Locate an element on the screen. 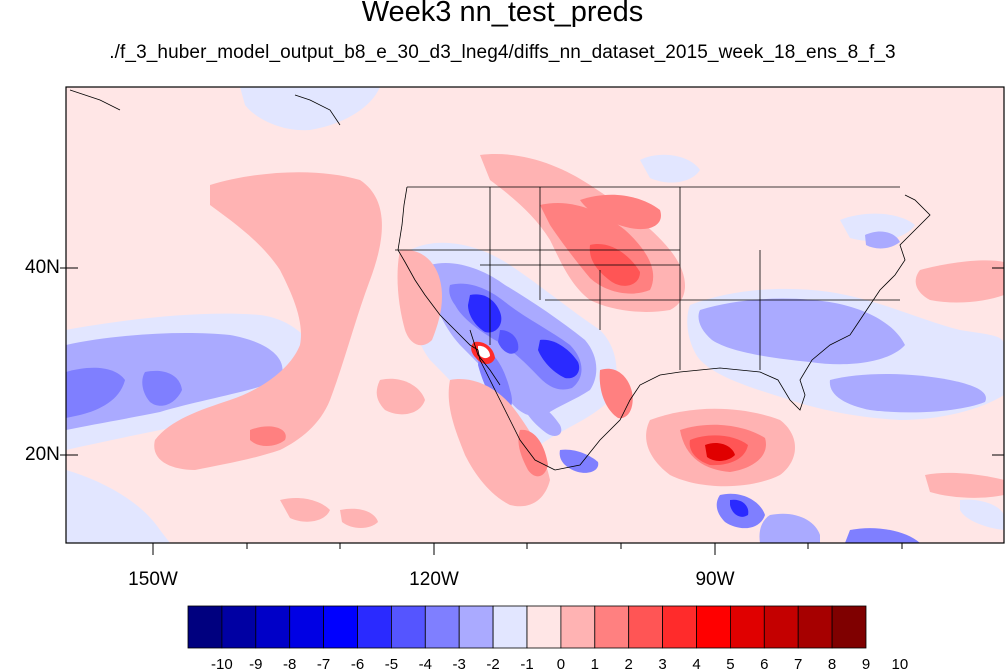 The image size is (1005, 672). colorbar-label: -1 is located at coordinates (526, 664).